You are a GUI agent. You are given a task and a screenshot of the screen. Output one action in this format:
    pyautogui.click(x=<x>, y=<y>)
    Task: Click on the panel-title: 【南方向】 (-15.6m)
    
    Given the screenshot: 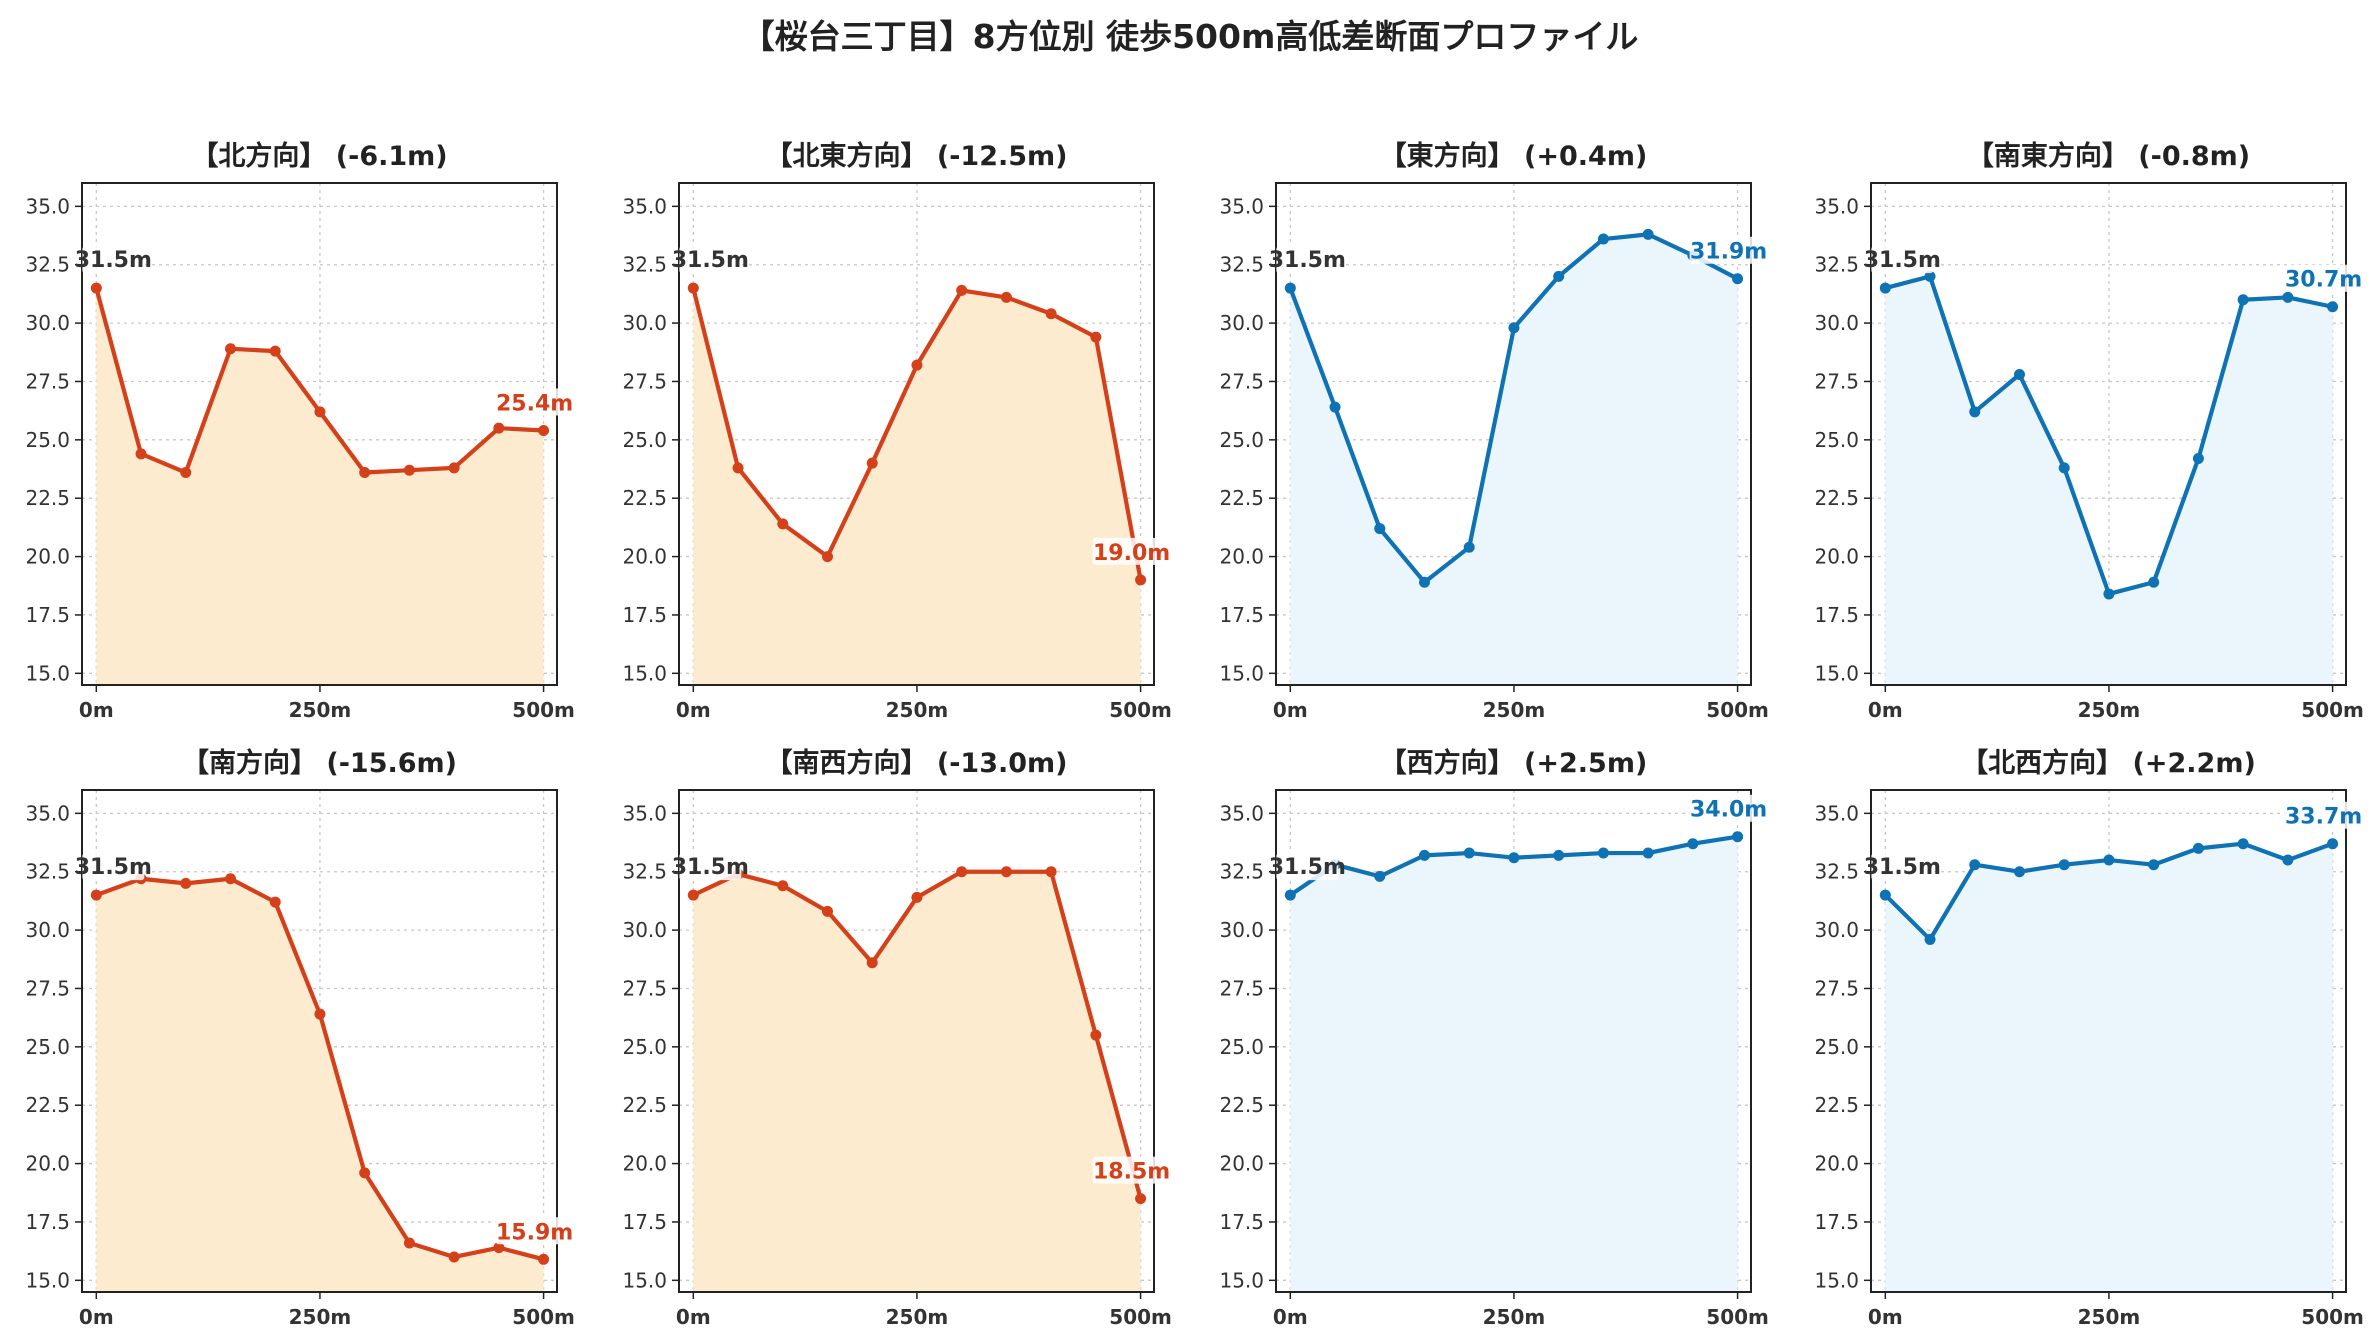 What is the action you would take?
    pyautogui.click(x=319, y=763)
    